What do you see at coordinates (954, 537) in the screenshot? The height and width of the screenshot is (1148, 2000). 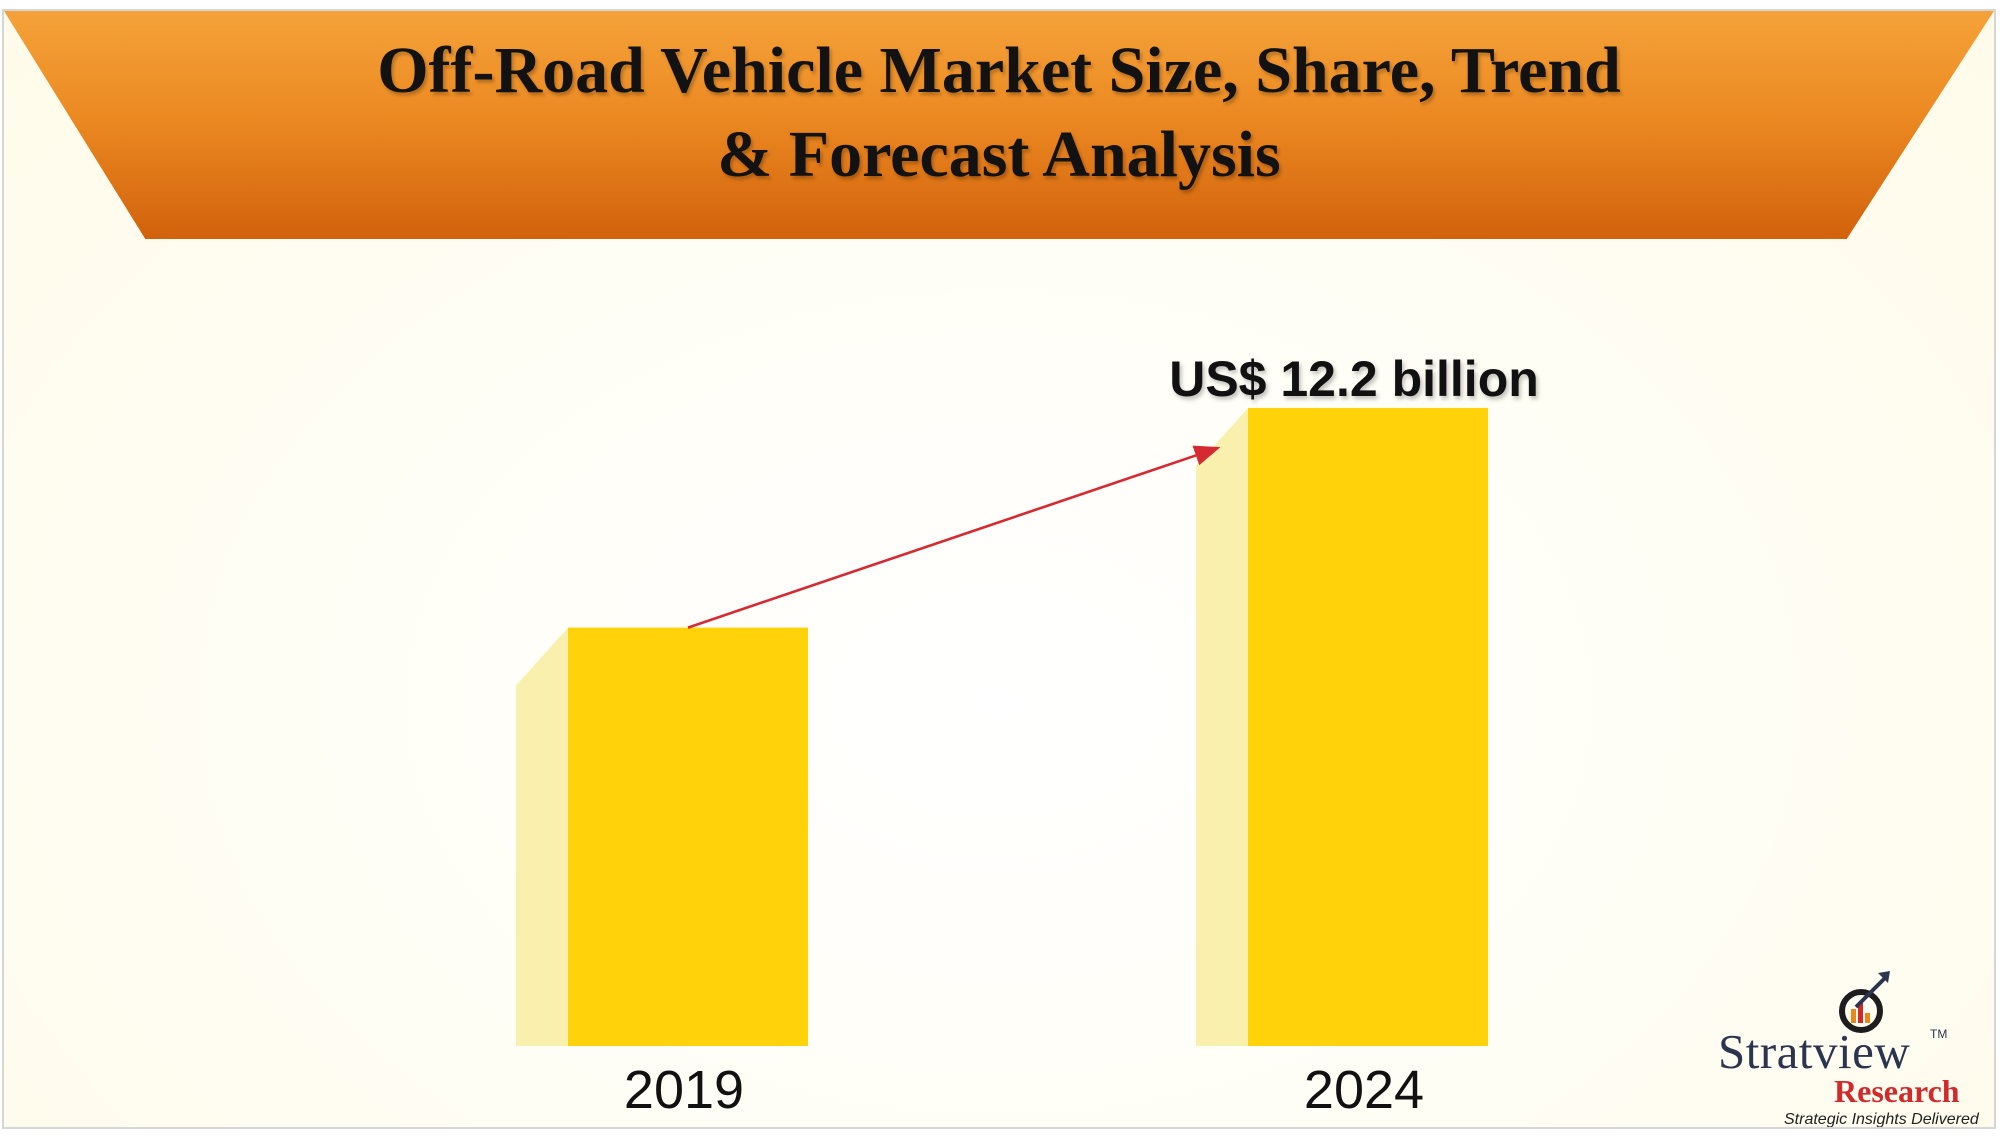 I see `growth-trend-arrow` at bounding box center [954, 537].